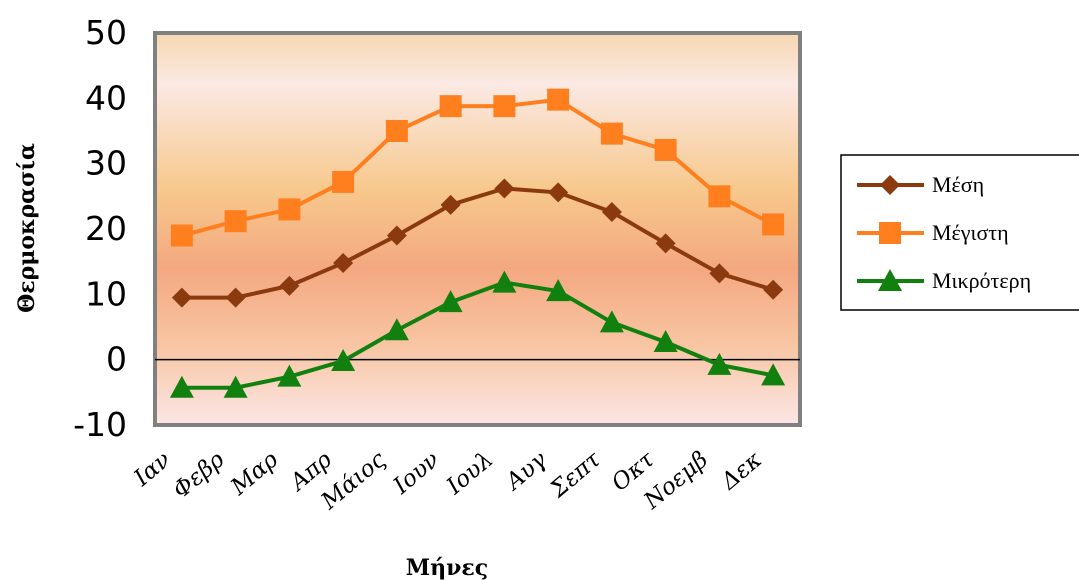  I want to click on series-diamond, so click(477, 243).